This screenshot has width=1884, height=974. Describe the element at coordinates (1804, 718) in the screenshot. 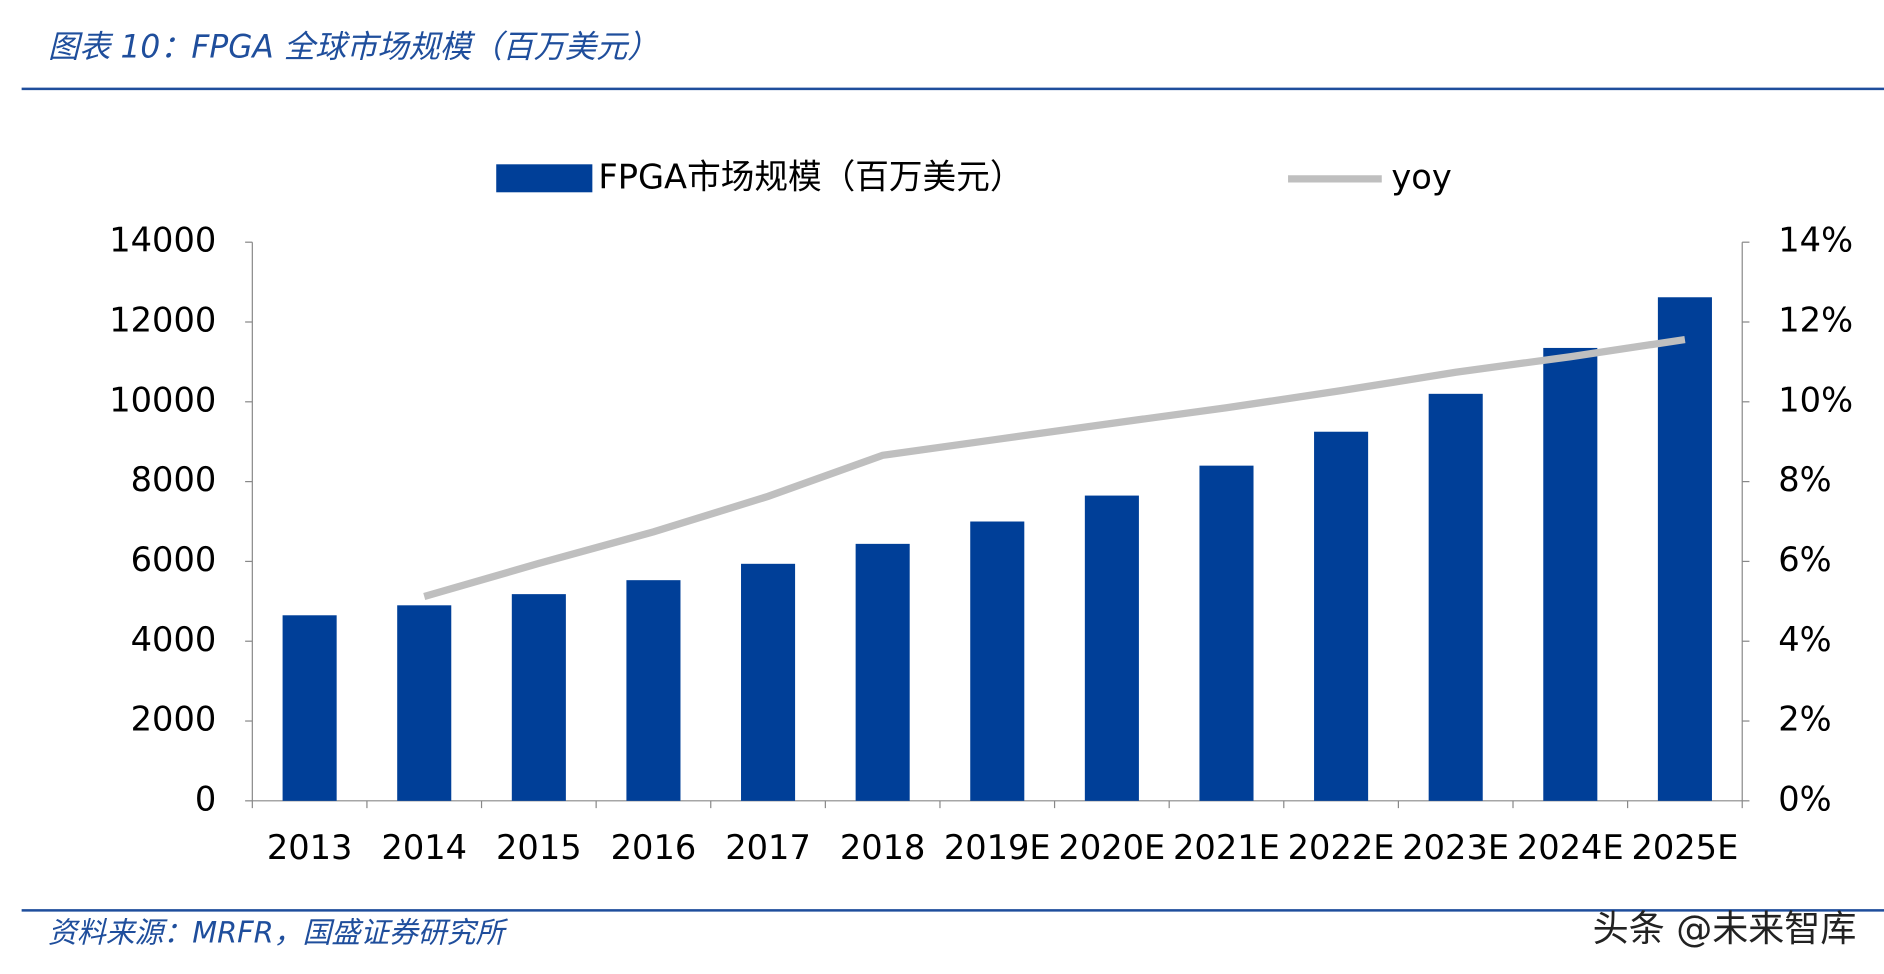

I see `y2-tick-label: 2%` at that location.